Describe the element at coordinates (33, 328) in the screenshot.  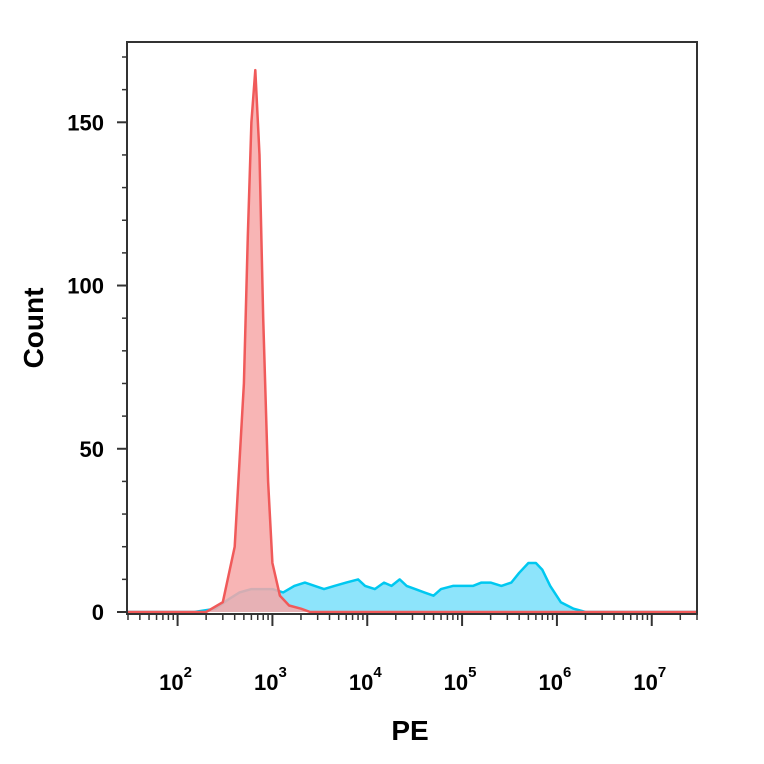
I see `y-axis-title: Count` at that location.